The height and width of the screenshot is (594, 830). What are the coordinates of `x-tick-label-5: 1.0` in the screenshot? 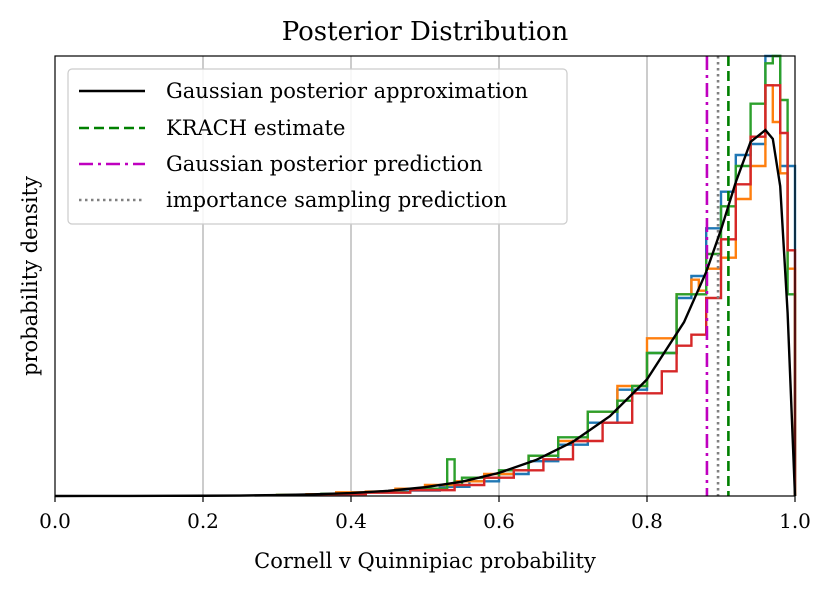 It's located at (795, 521).